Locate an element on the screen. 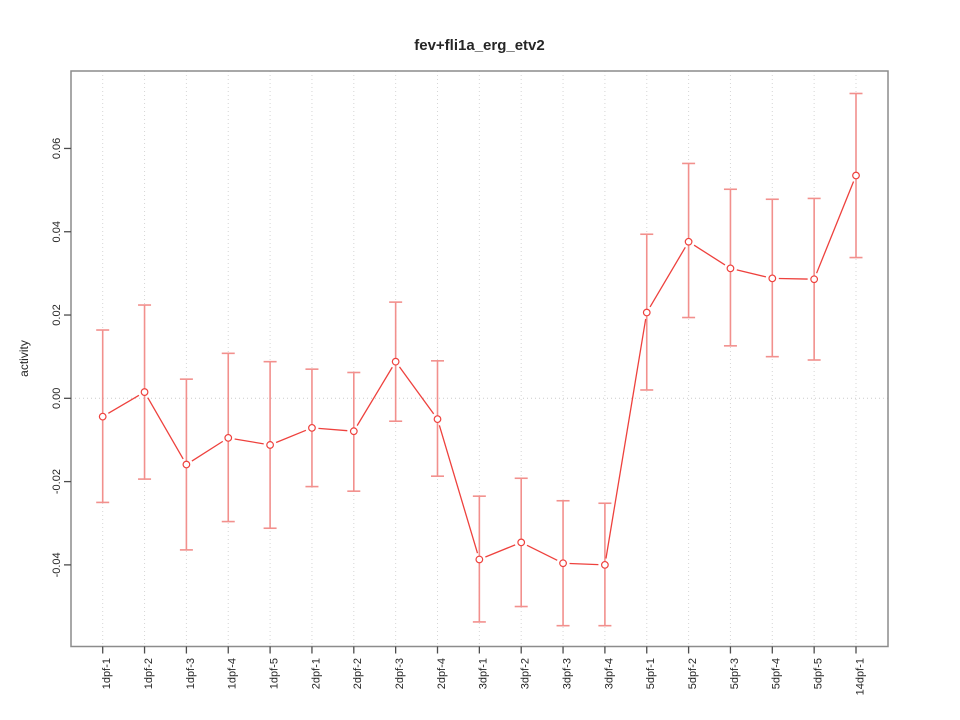 This screenshot has height=720, width=960. y-tick-label: -0.02 is located at coordinates (57, 481).